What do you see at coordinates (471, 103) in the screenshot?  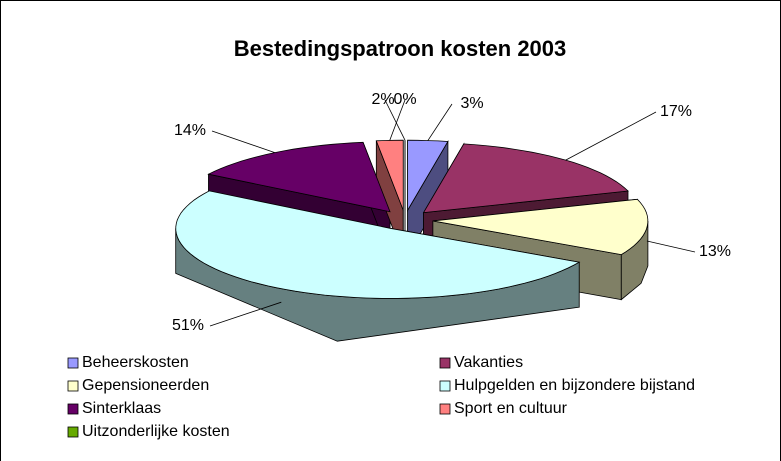 I see `data-label: 3%` at bounding box center [471, 103].